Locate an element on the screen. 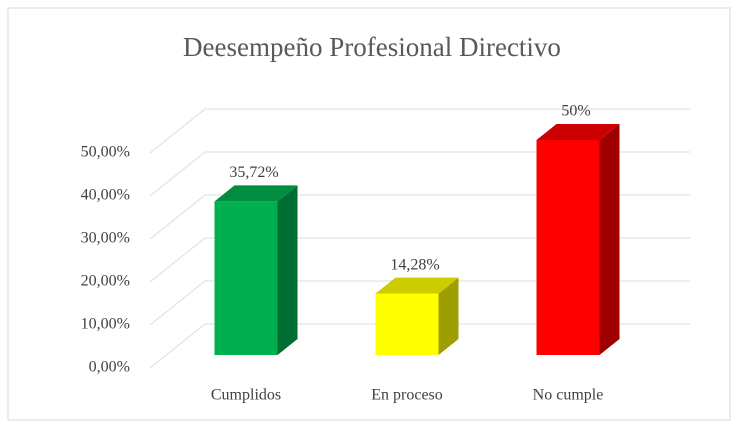 Image resolution: width=738 pixels, height=428 pixels. x-tick-label: No cumple is located at coordinates (568, 395).